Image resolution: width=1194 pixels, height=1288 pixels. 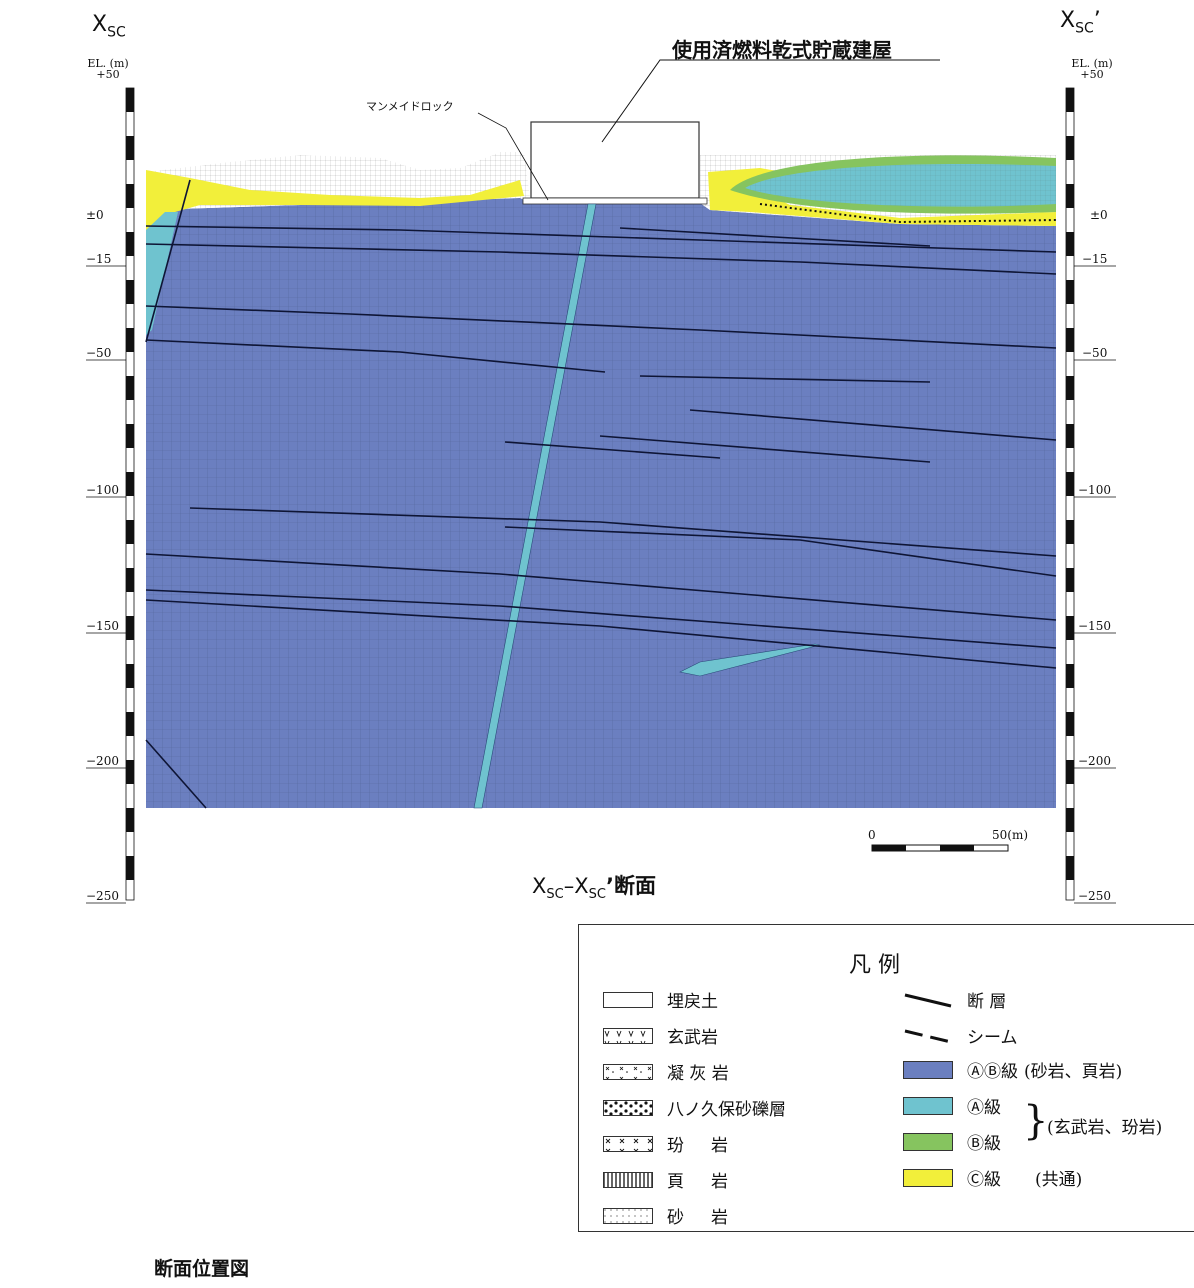 What do you see at coordinates (628, 1179) in the screenshot?
I see `shale-swatch-icon` at bounding box center [628, 1179].